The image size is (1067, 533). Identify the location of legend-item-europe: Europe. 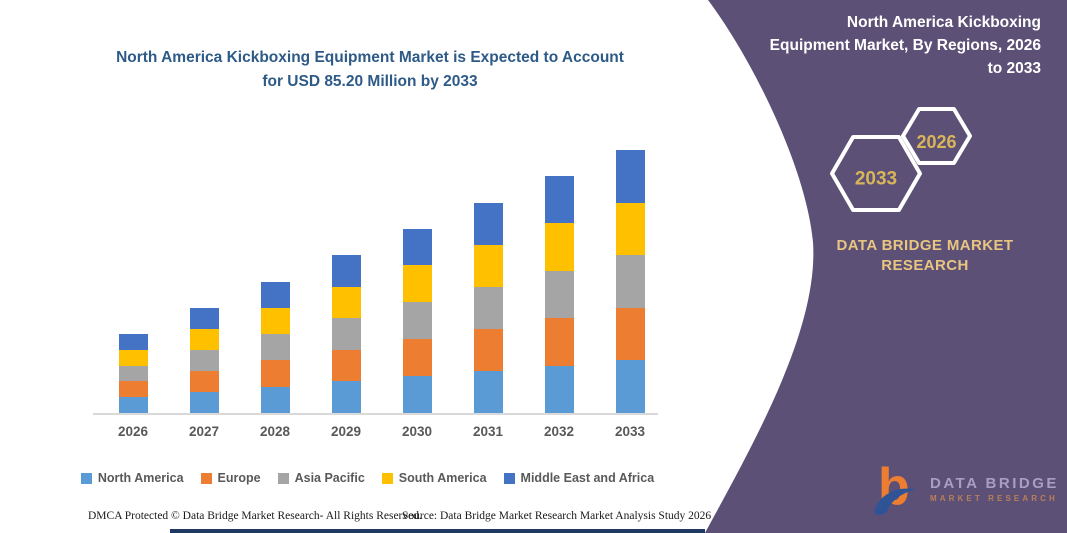
(230, 478).